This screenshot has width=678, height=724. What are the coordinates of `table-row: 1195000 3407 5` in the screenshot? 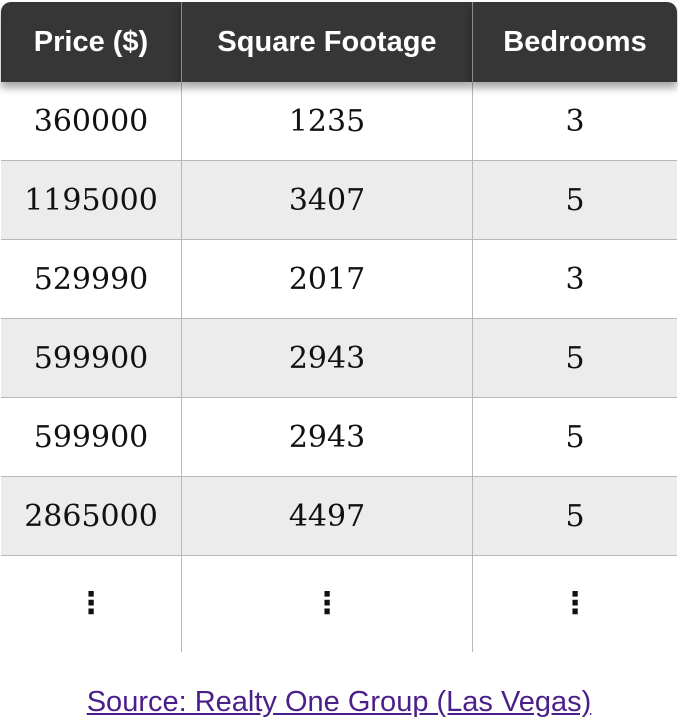 It's located at (339, 200).